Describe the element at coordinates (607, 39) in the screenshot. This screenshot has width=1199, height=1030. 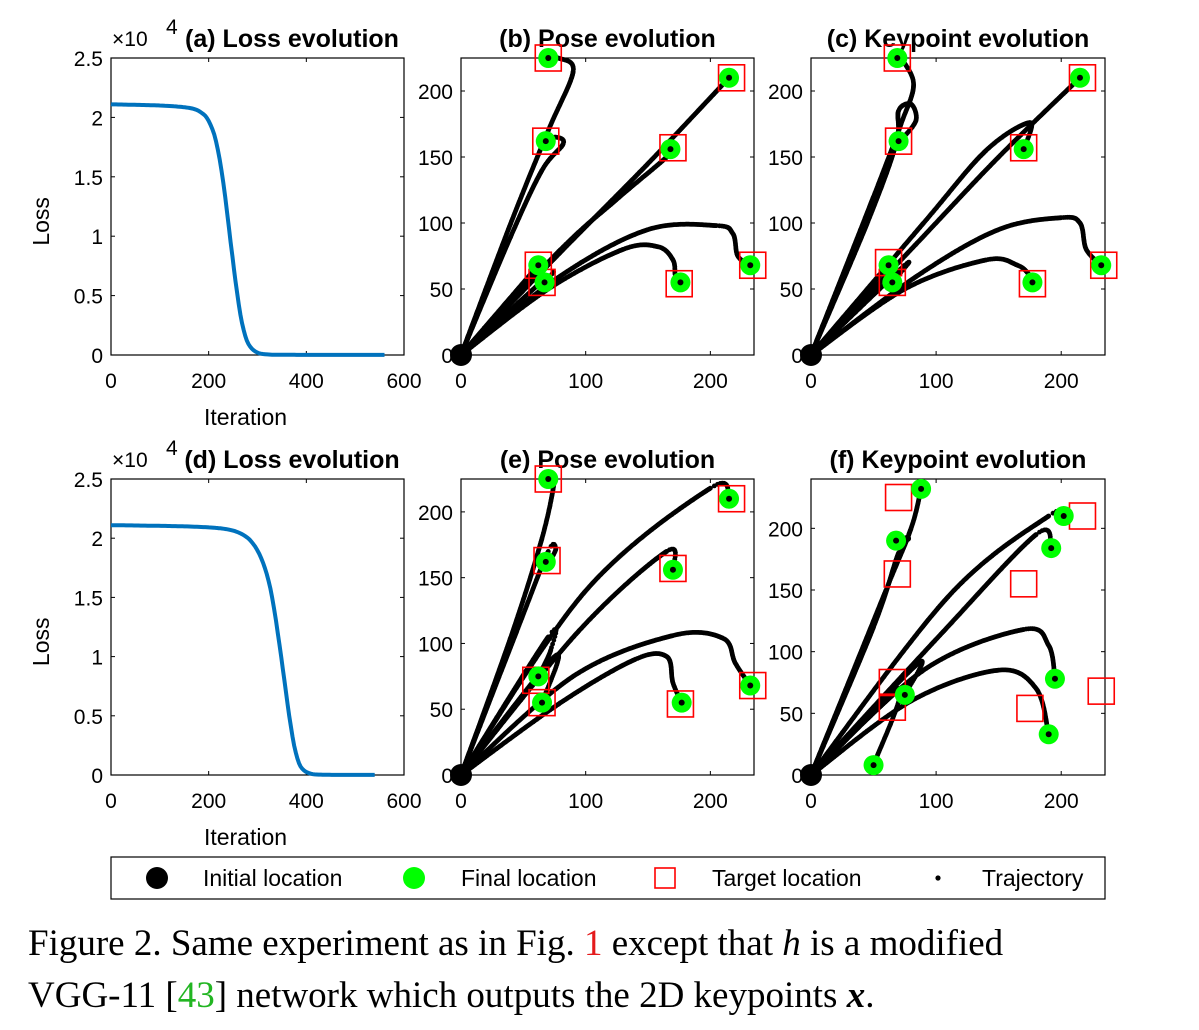
I see `panel-title: (b) Pose evolution` at that location.